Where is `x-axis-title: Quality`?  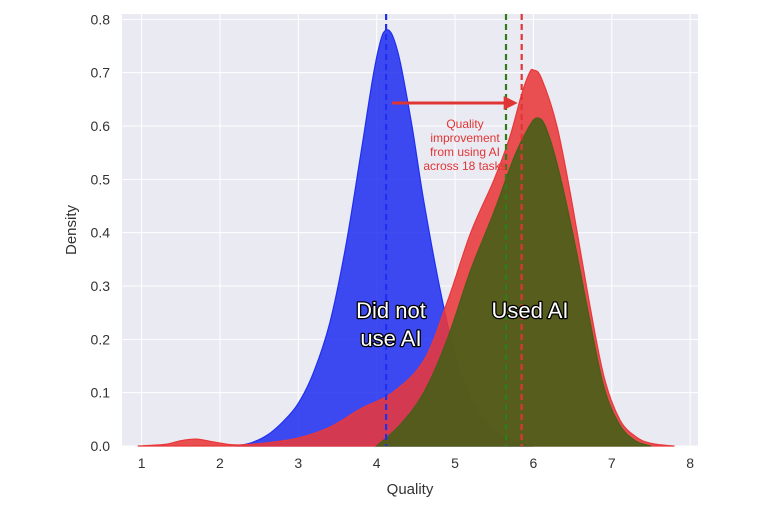 x-axis-title: Quality is located at coordinates (410, 489).